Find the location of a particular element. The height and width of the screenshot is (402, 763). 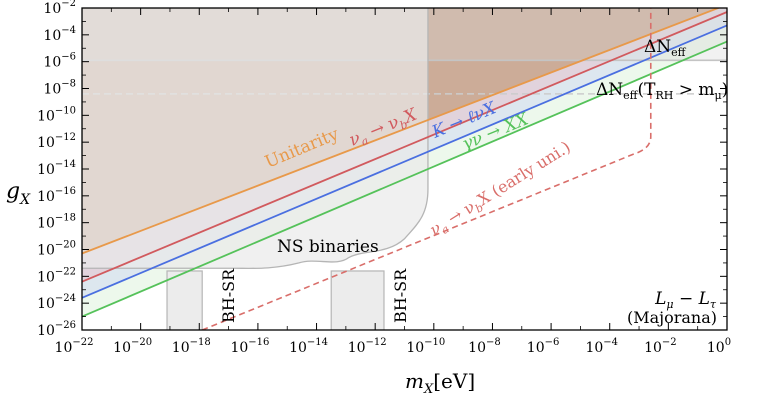

y-tick-label: 10⁻¹² is located at coordinates (56, 141).